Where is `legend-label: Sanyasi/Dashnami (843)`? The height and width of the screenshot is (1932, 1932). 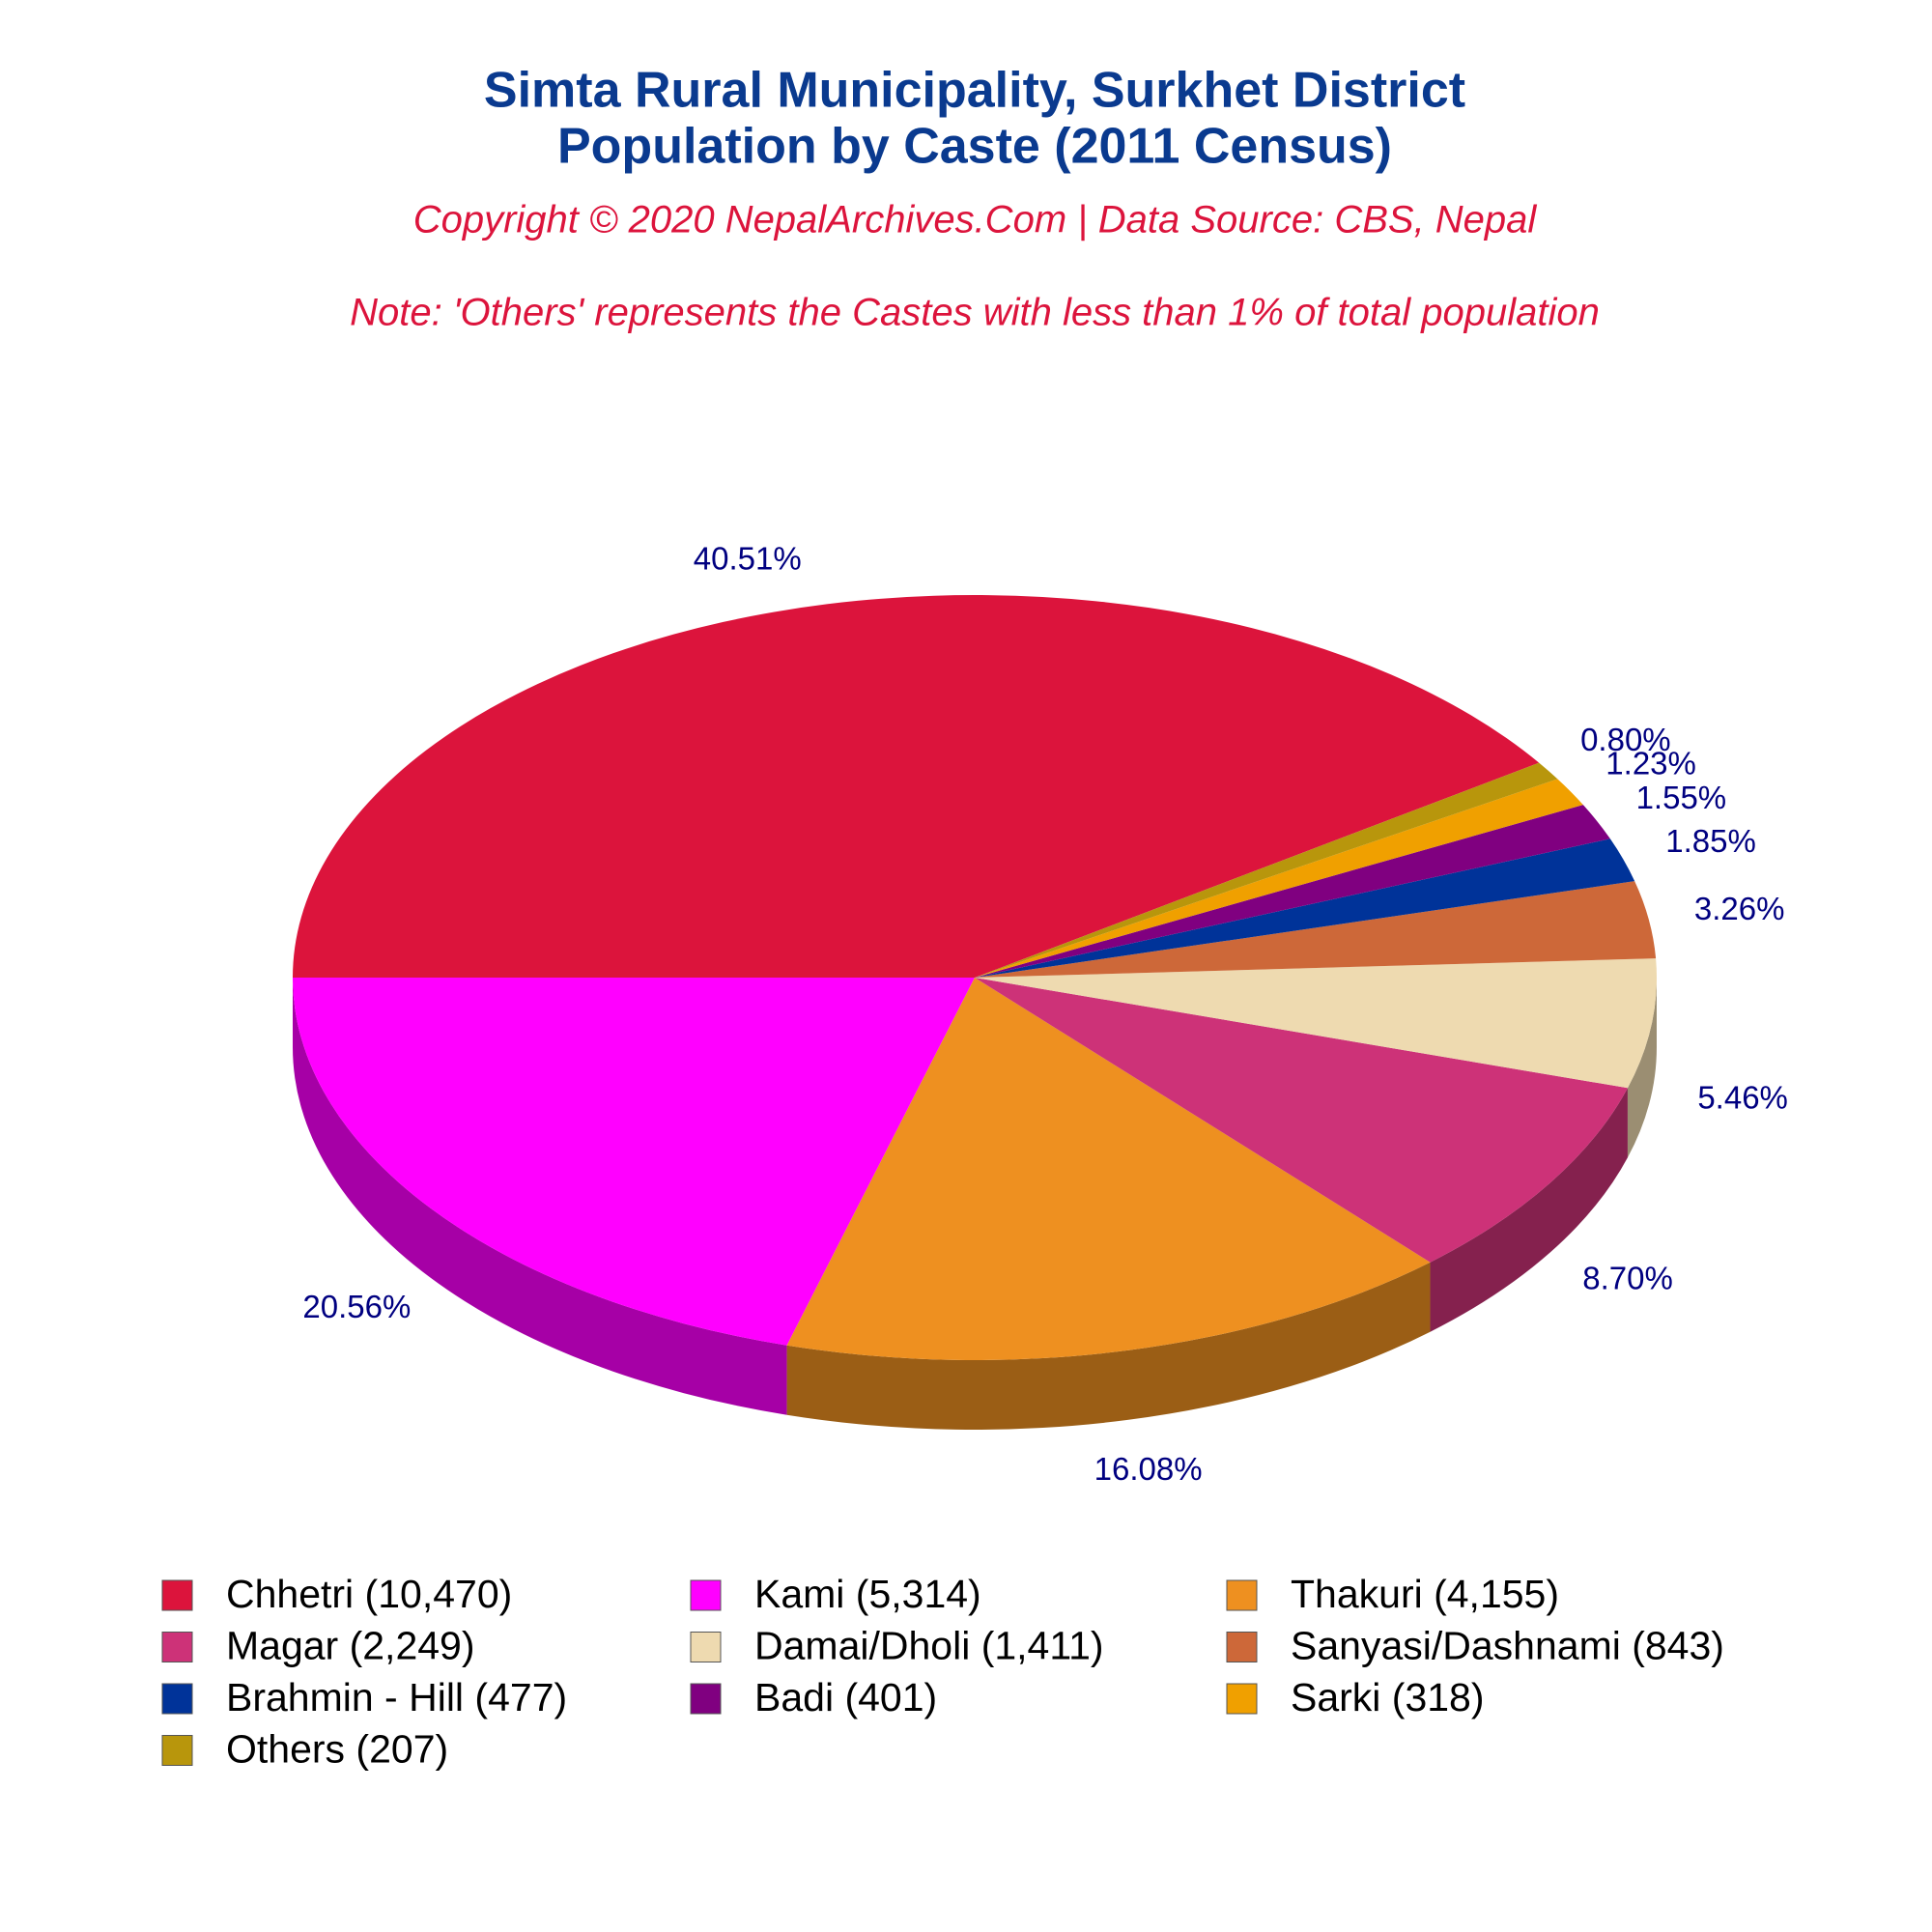
legend-label: Sanyasi/Dashnami (843) is located at coordinates (1507, 1645).